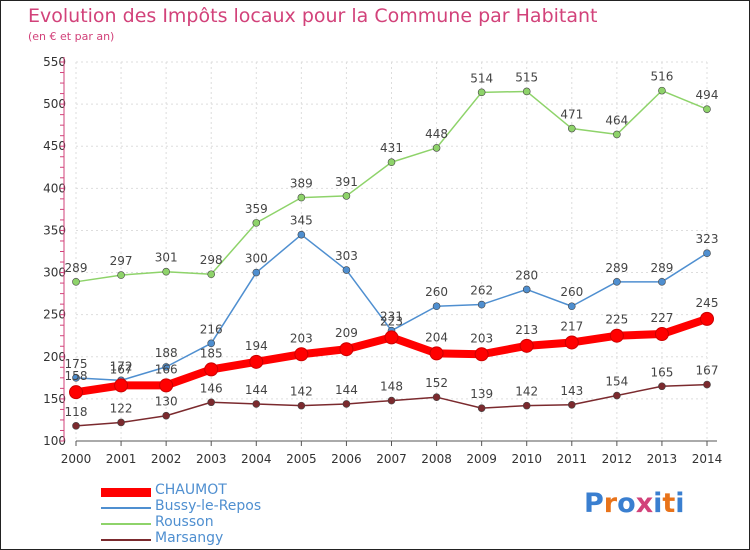 The height and width of the screenshot is (550, 750). I want to click on data-label-rousson: 514, so click(481, 78).